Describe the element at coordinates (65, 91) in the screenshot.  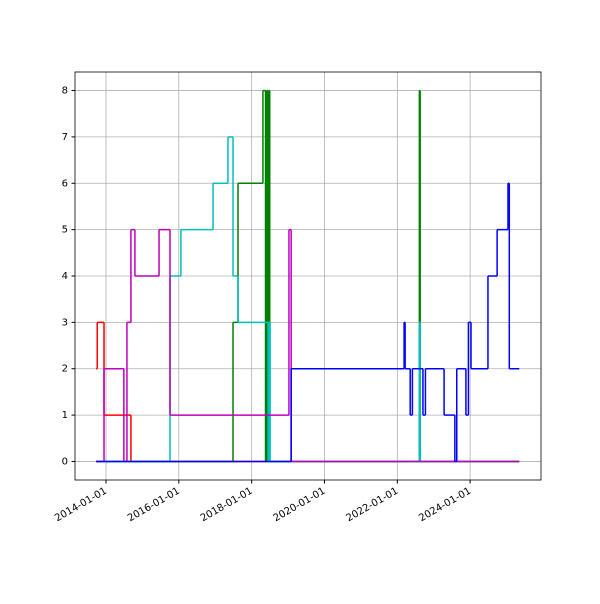
I see `y-tick-label: 8` at that location.